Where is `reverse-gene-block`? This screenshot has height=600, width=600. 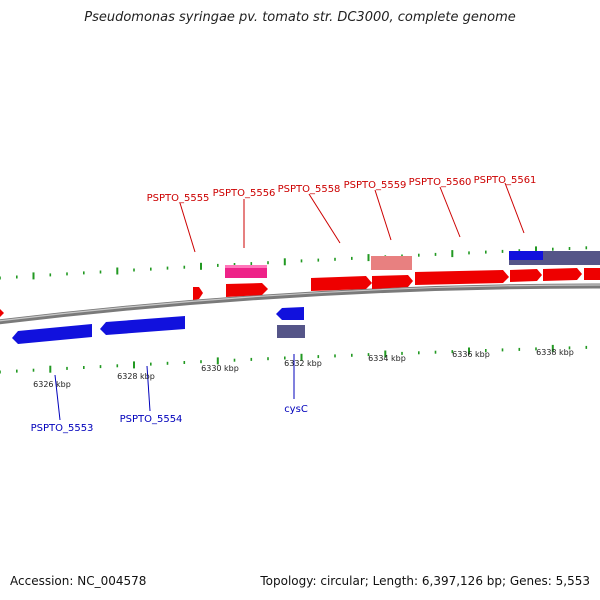 reverse-gene-block is located at coordinates (526, 255).